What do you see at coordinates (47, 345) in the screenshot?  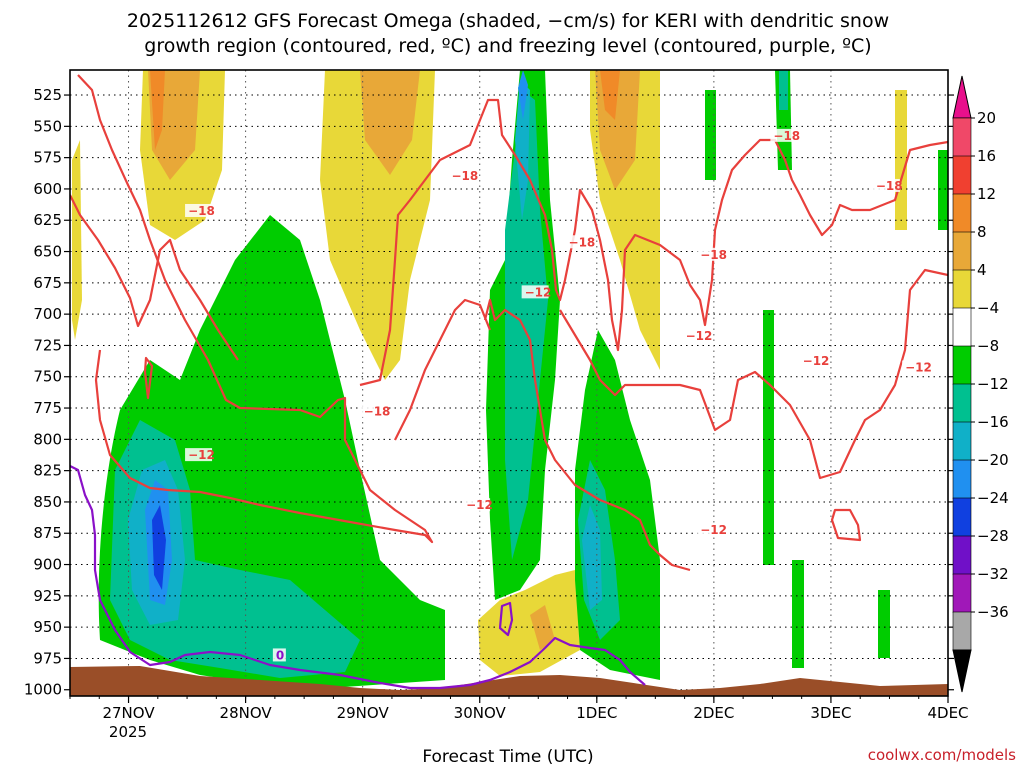 I see `y-tick-label: 725` at bounding box center [47, 345].